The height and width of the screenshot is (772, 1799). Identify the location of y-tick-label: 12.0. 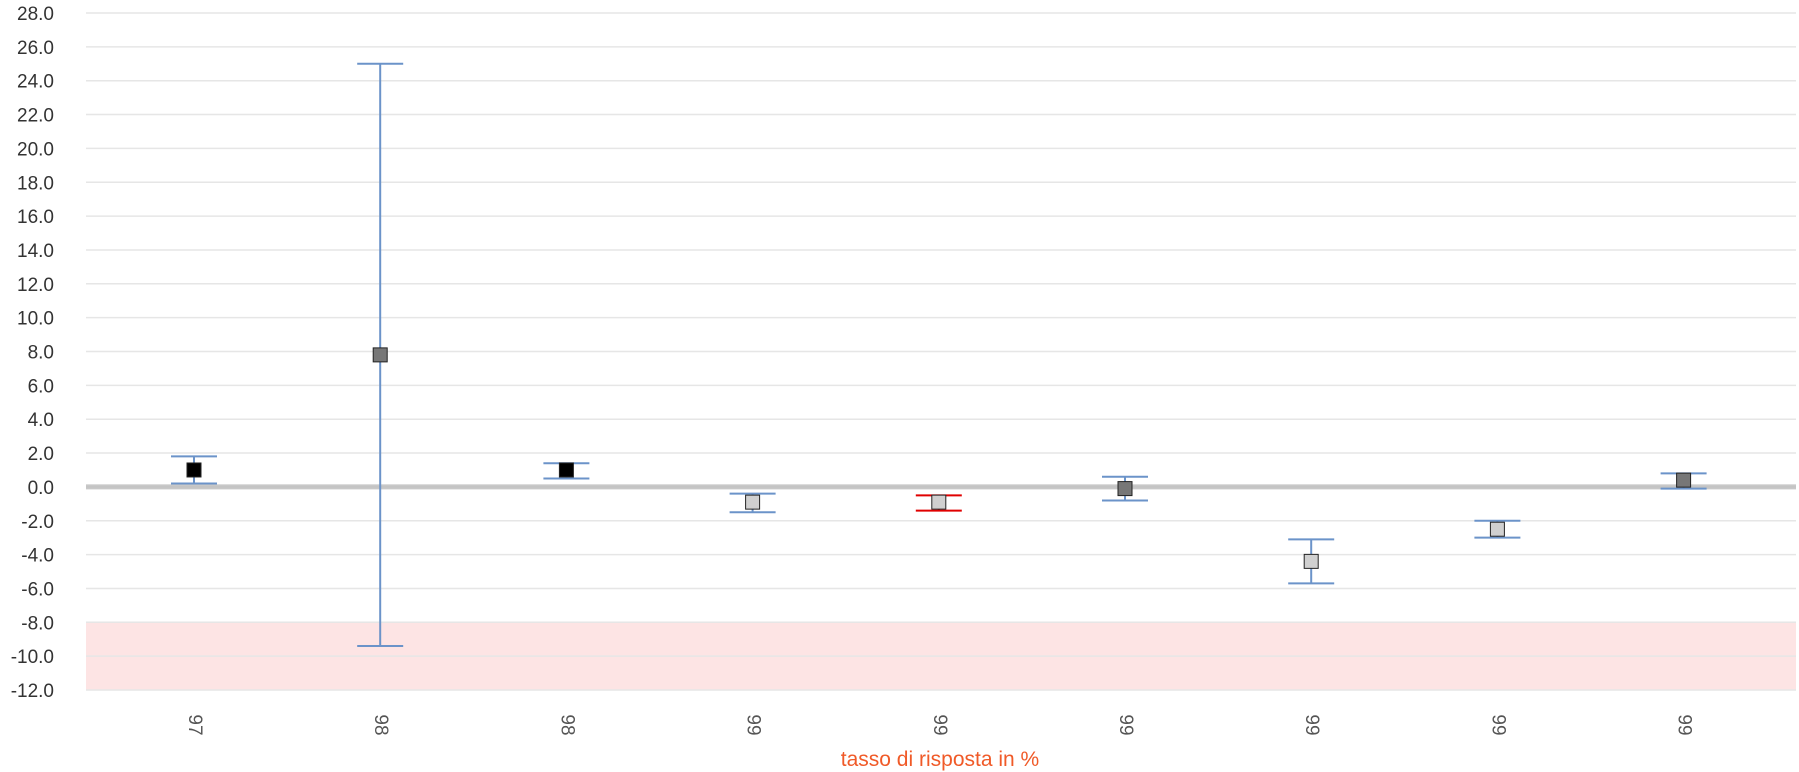
(35, 285).